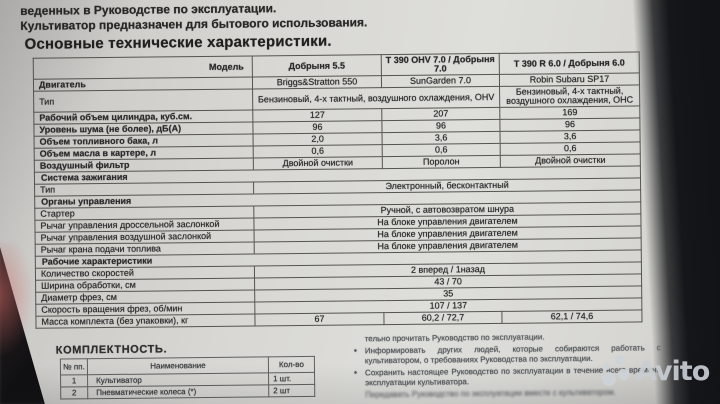  I want to click on spec-value: 60,2 / 72,7, so click(443, 318).